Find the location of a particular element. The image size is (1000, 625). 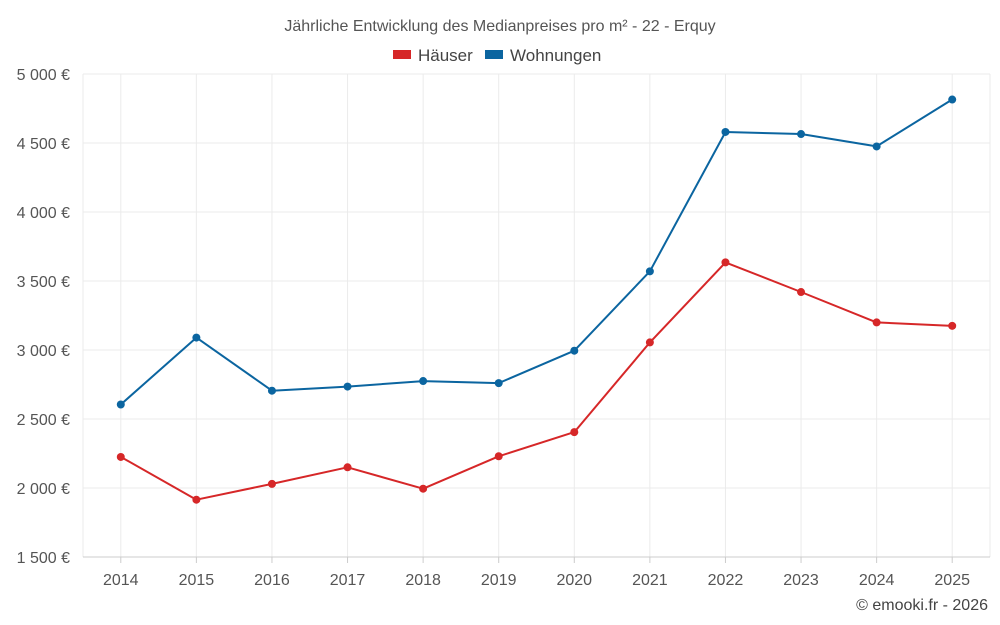

legend: Häuser Wohnungen is located at coordinates (497, 55).